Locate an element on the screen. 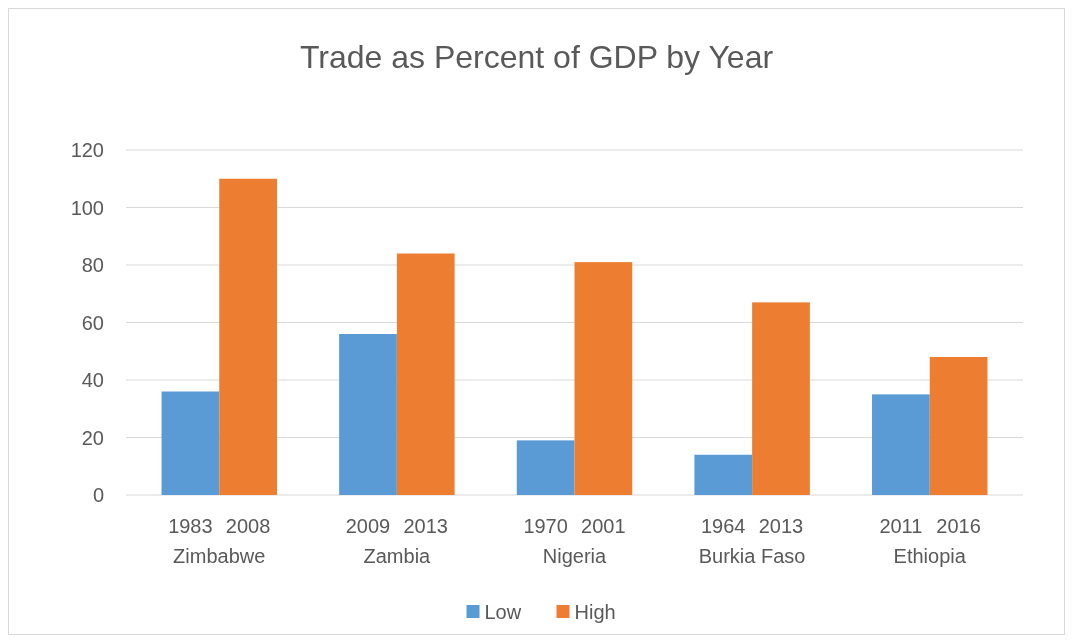 Image resolution: width=1073 pixels, height=643 pixels. text: 2008 is located at coordinates (248, 526).